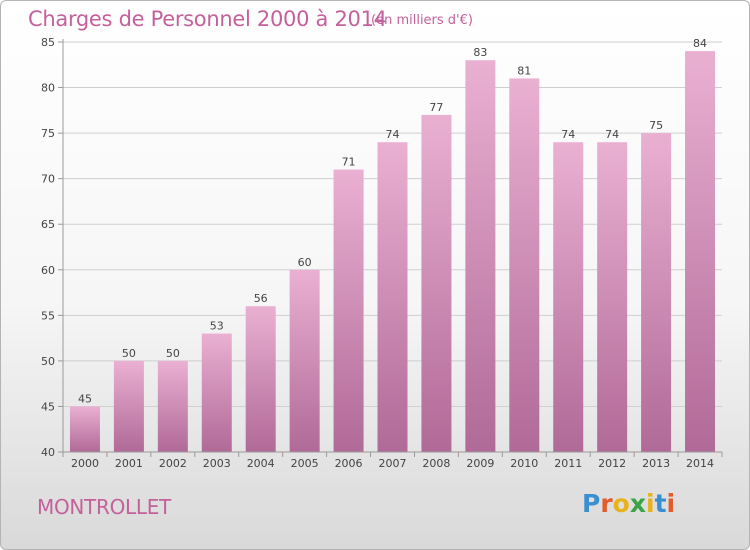 This screenshot has height=550, width=750. I want to click on y-tick-label: 85, so click(48, 42).